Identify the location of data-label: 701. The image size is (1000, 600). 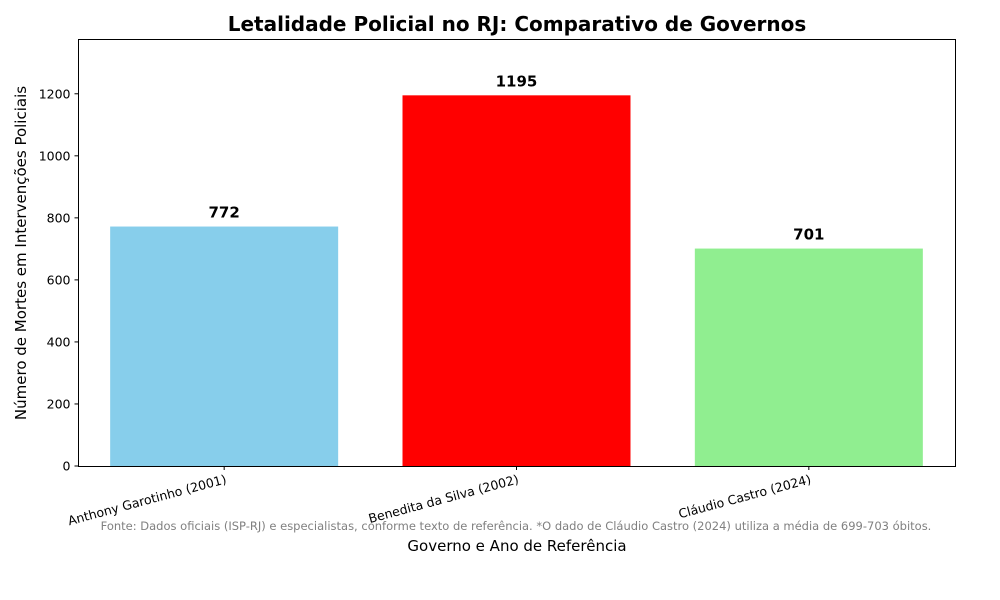
(808, 235).